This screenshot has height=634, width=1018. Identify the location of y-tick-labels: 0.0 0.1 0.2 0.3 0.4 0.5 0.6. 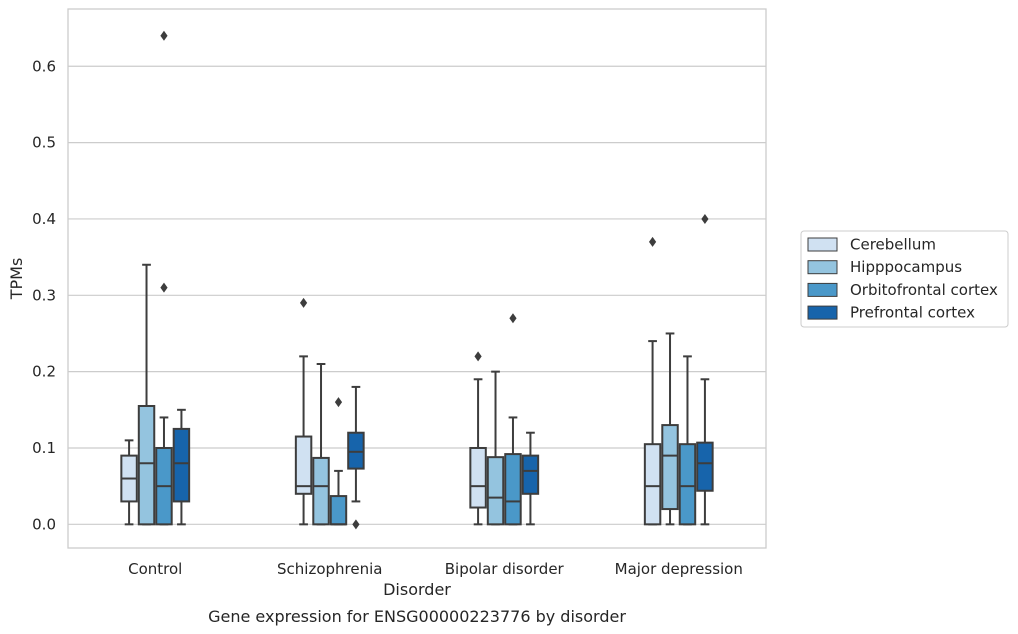
(44, 295).